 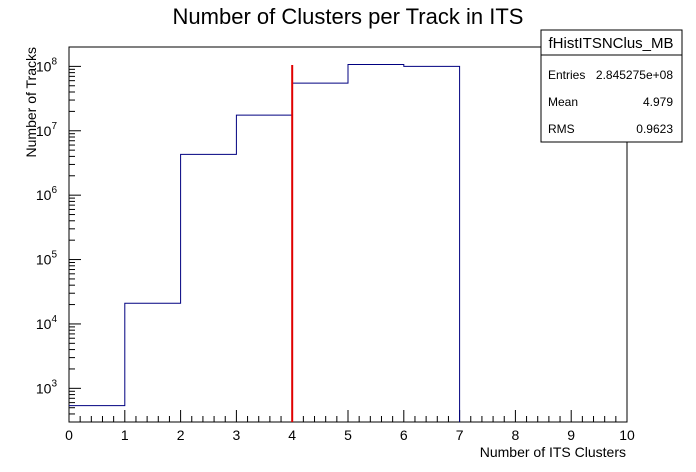 What do you see at coordinates (47, 323) in the screenshot?
I see `y-tick-label: 10⁴` at bounding box center [47, 323].